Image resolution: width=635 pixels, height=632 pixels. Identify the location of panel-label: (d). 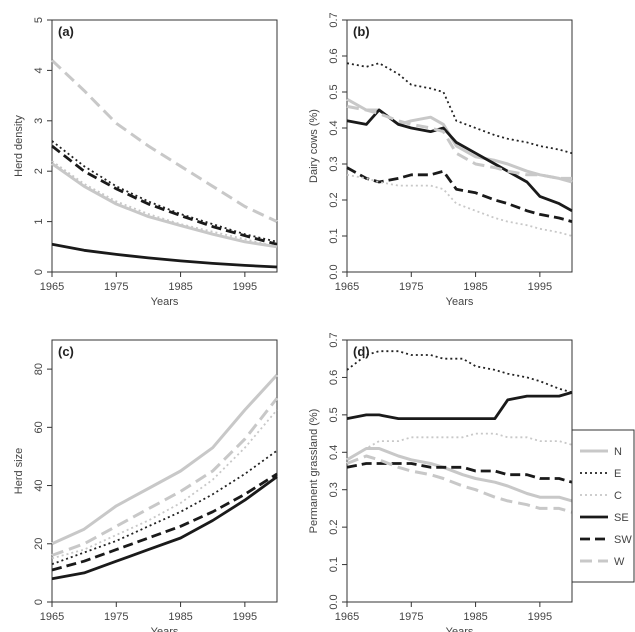
(361, 351).